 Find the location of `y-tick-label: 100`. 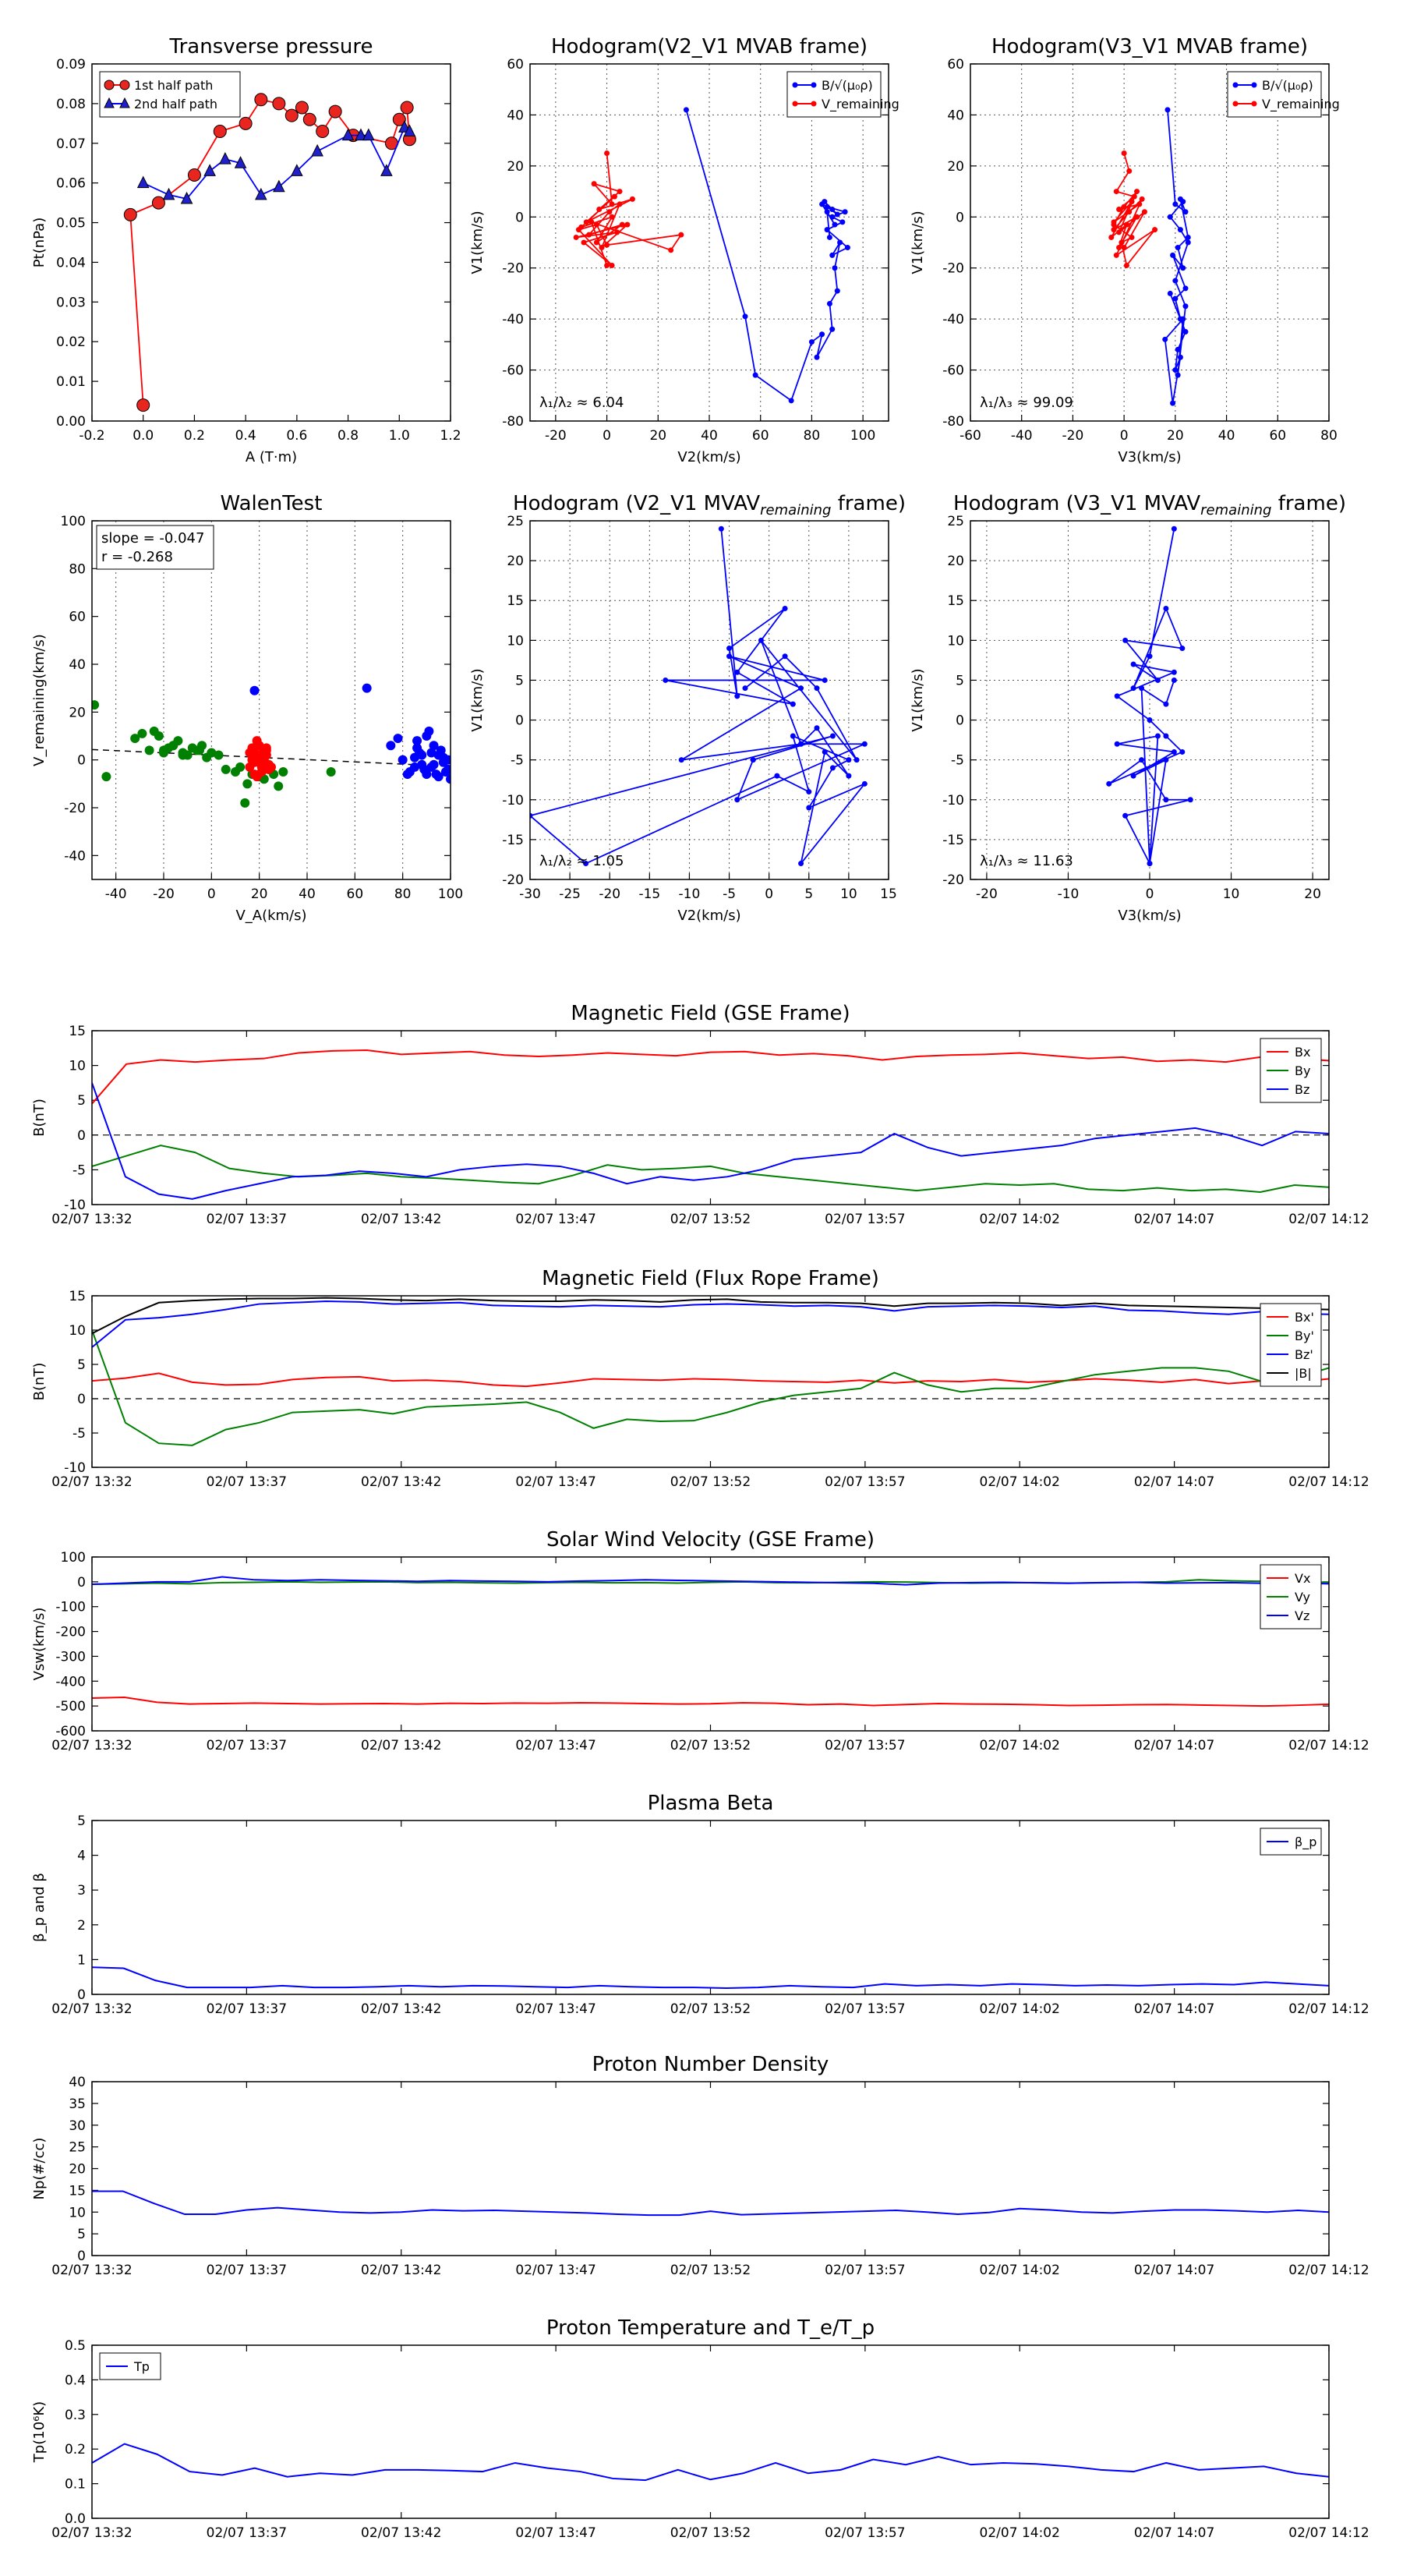

y-tick-label: 100 is located at coordinates (73, 1558).